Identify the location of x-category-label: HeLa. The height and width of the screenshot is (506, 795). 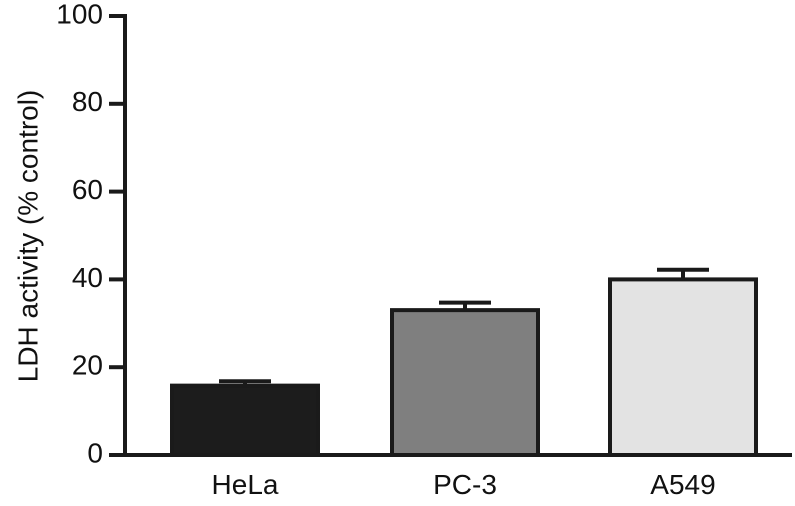
(245, 484).